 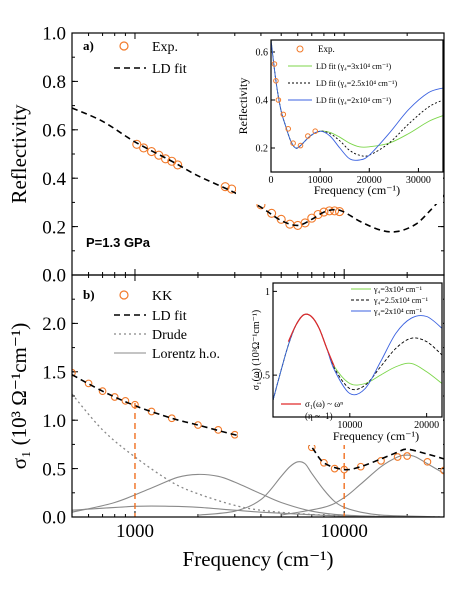 What do you see at coordinates (401, 300) in the screenshot?
I see `legend-label: γ₄=2.5x10⁴ cm⁻¹` at bounding box center [401, 300].